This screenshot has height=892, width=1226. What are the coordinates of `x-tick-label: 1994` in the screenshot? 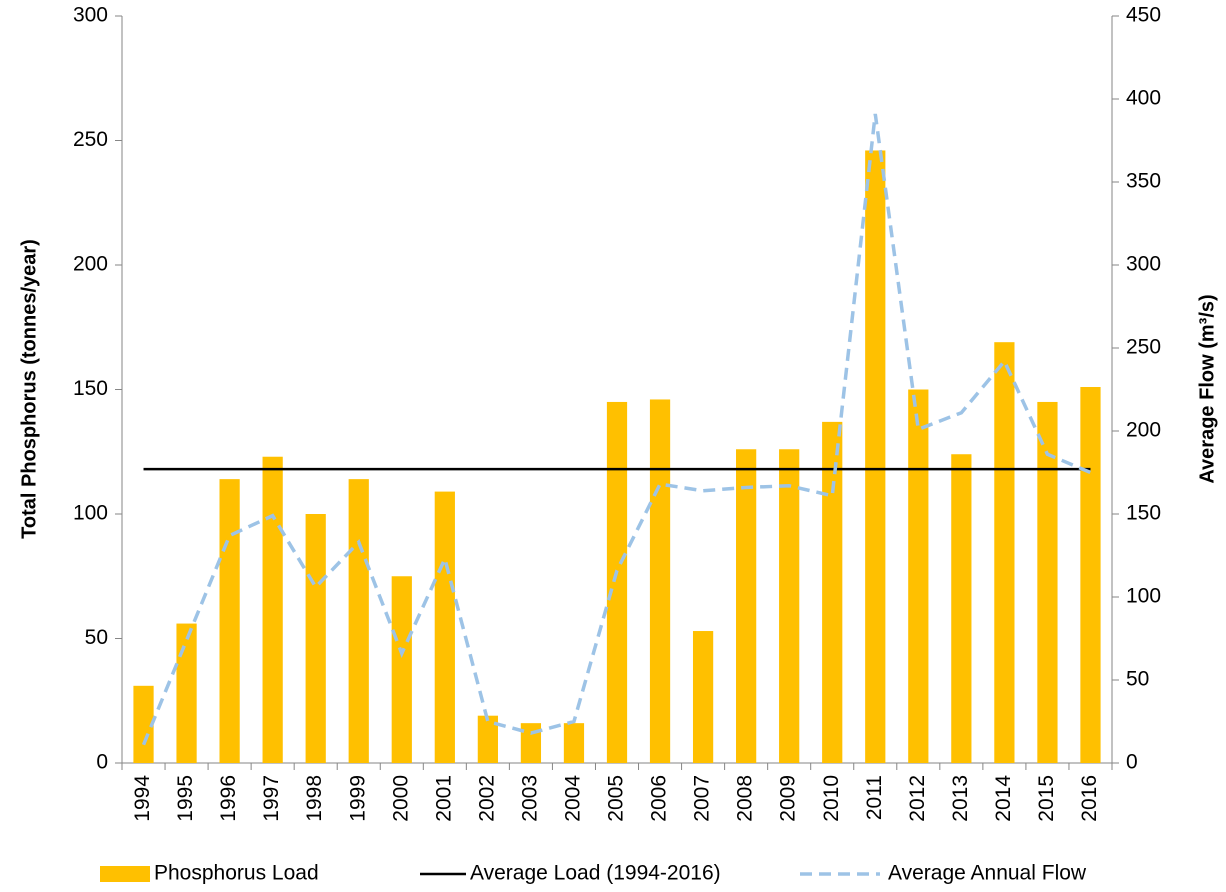 It's located at (142, 798).